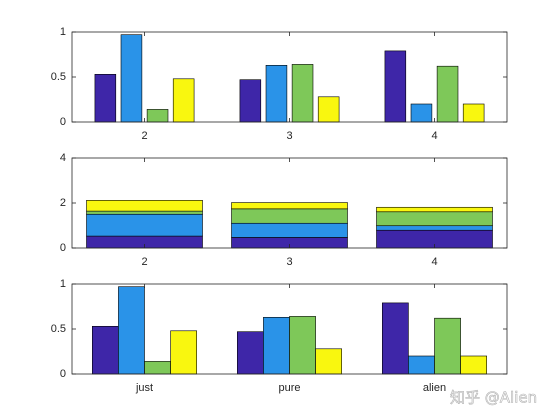  I want to click on y-tick-label: 4, so click(63, 158).